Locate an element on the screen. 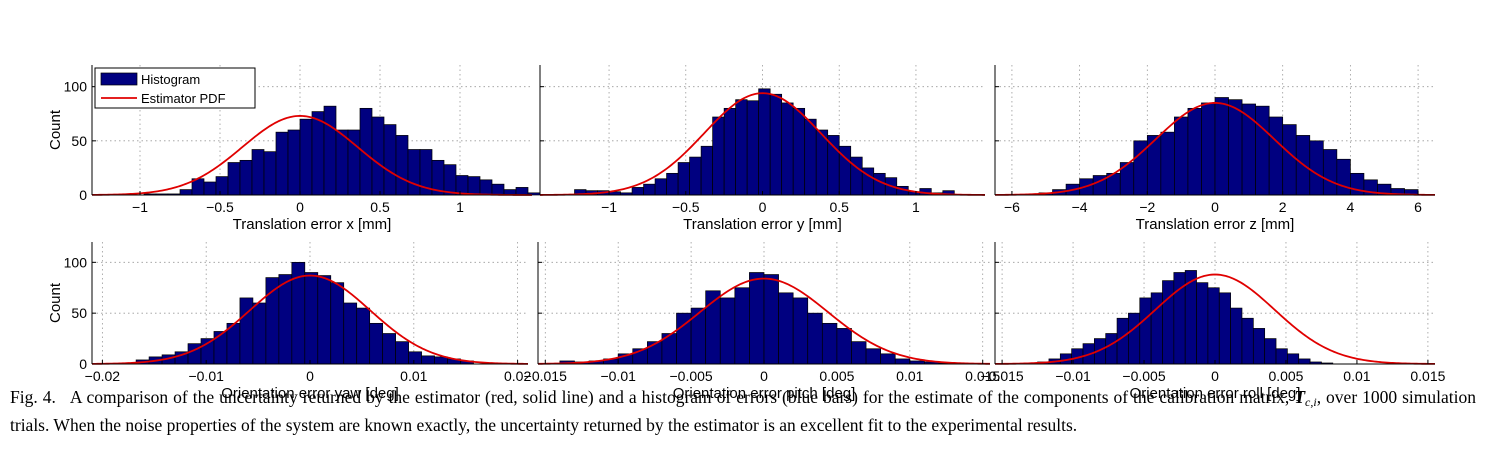 This screenshot has width=1486, height=472. x-tick-label-0: −1 is located at coordinates (140, 207).